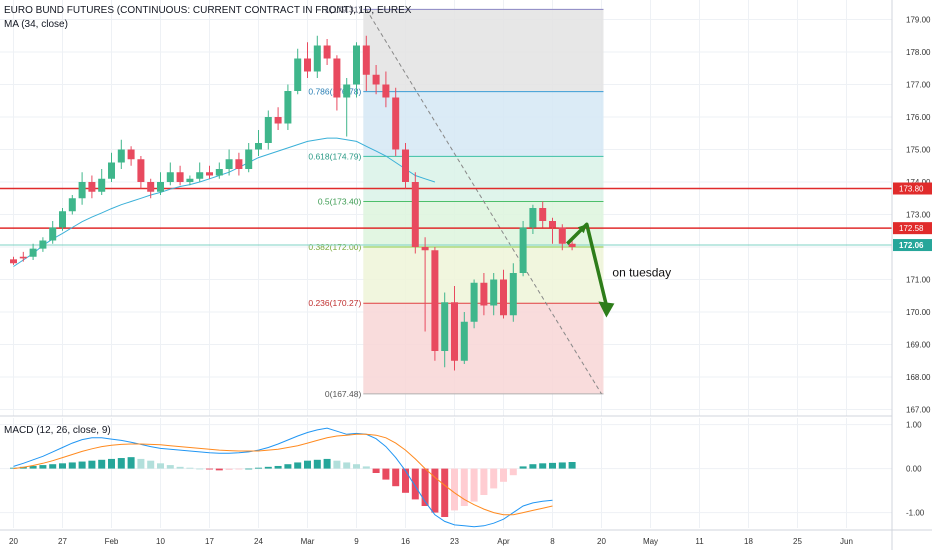  I want to click on time-tick-label: May, so click(650, 541).